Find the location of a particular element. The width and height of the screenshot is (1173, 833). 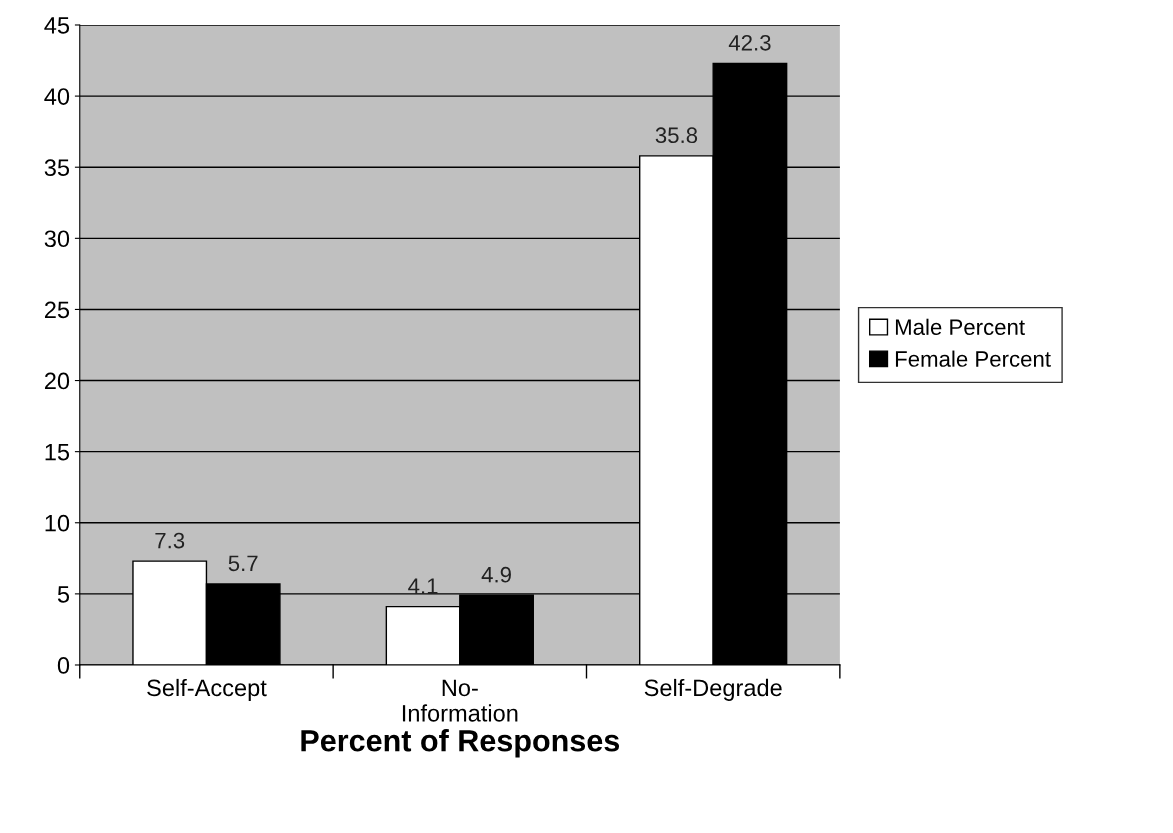

data-label: 4.9 is located at coordinates (496, 574).